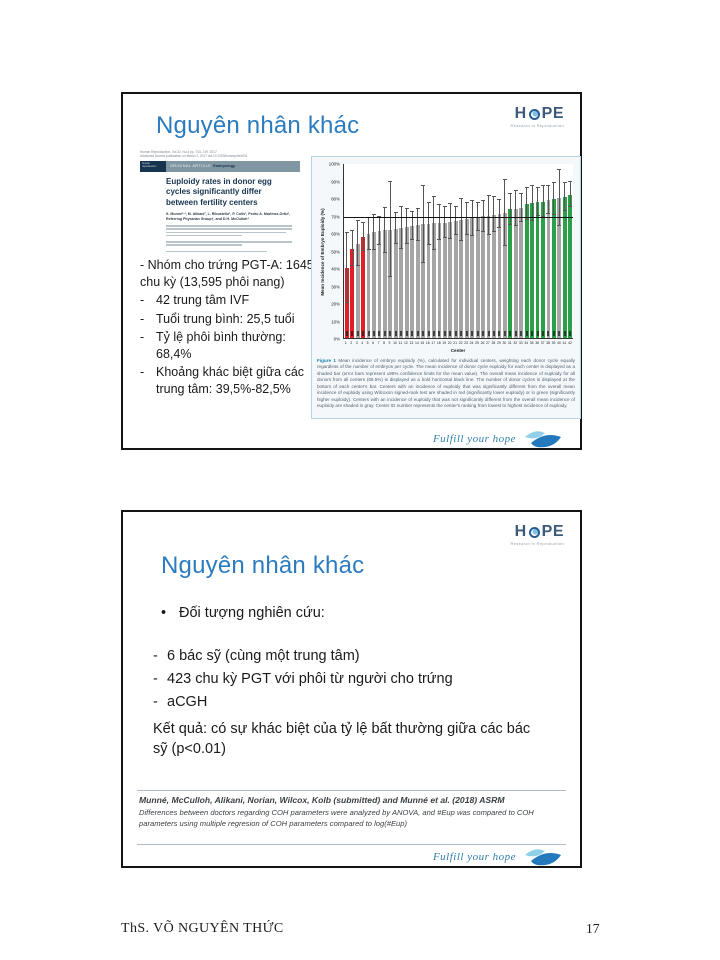  Describe the element at coordinates (422, 343) in the screenshot. I see `x-tick-label: 15` at that location.